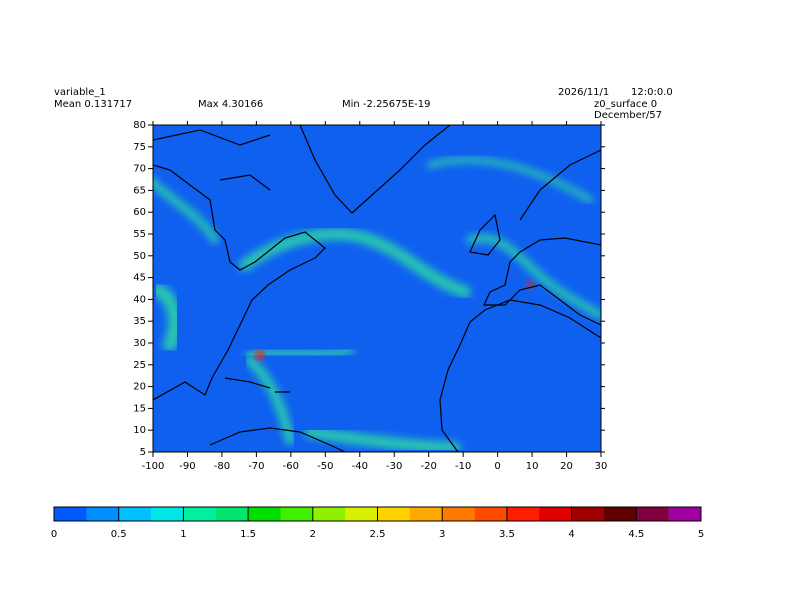 The height and width of the screenshot is (612, 792). Describe the element at coordinates (139, 387) in the screenshot. I see `y-tick-label: 20` at that location.